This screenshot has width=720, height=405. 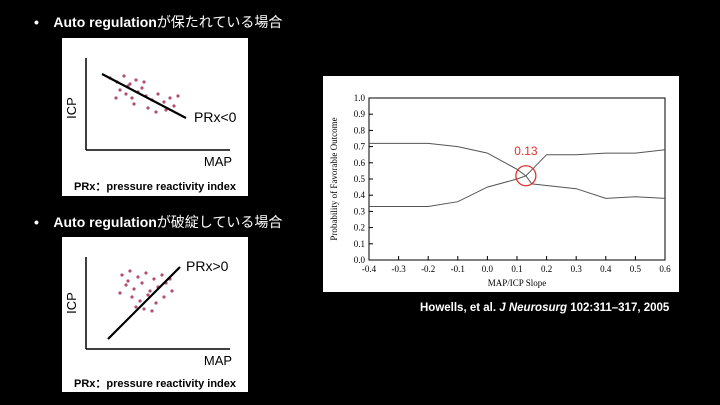 What do you see at coordinates (219, 222) in the screenshot?
I see `bullet-jp: が破綻している場合` at bounding box center [219, 222].